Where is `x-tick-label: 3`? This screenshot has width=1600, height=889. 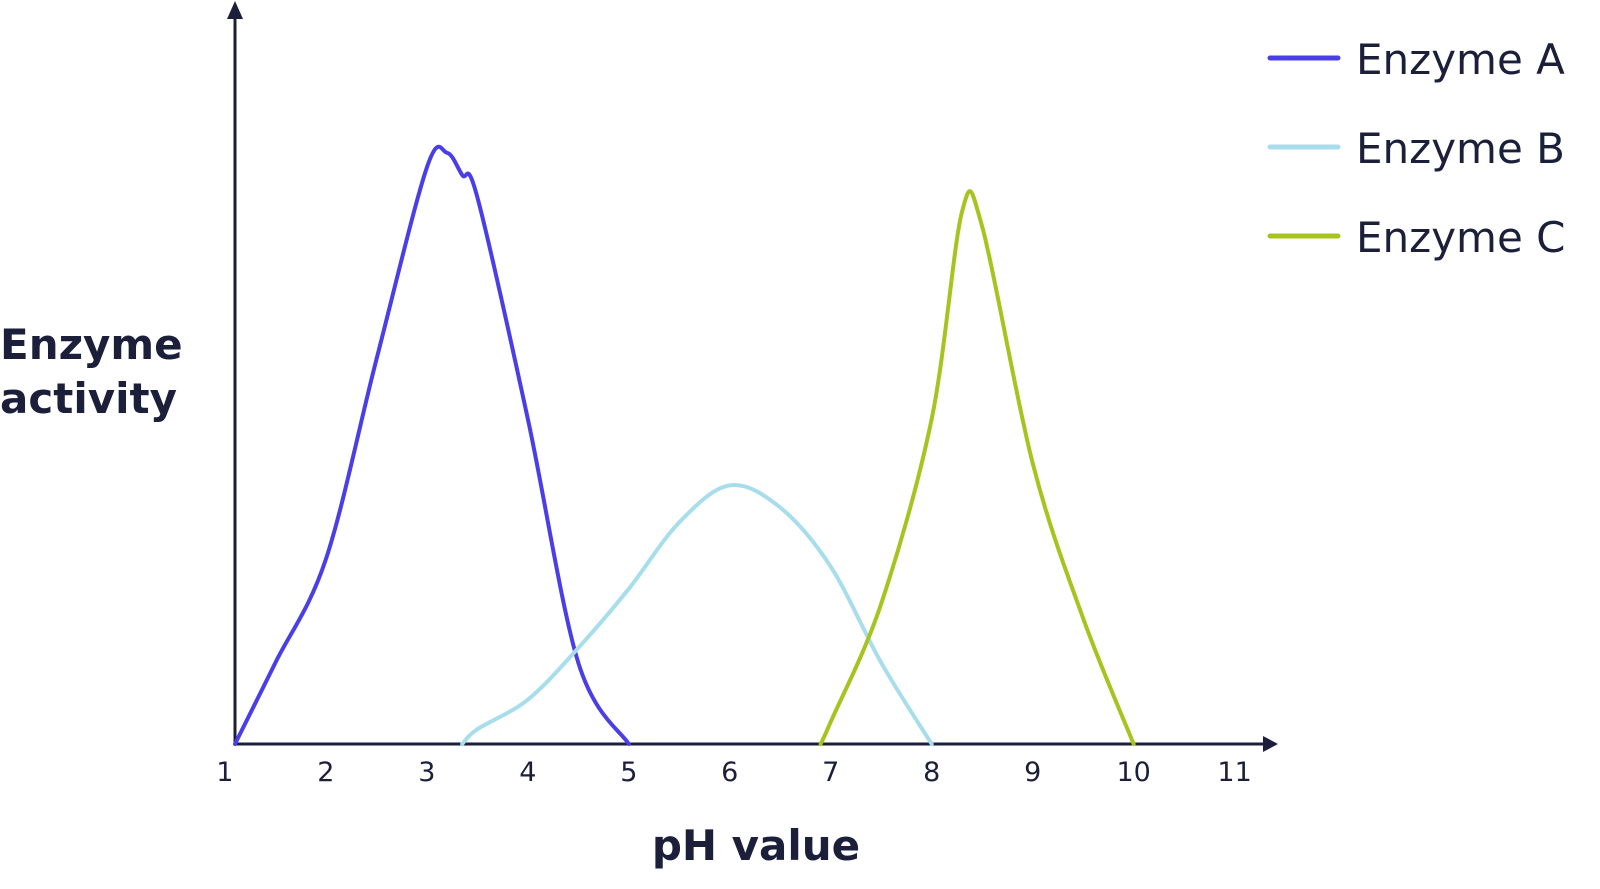
x-tick-label: 3 is located at coordinates (426, 772).